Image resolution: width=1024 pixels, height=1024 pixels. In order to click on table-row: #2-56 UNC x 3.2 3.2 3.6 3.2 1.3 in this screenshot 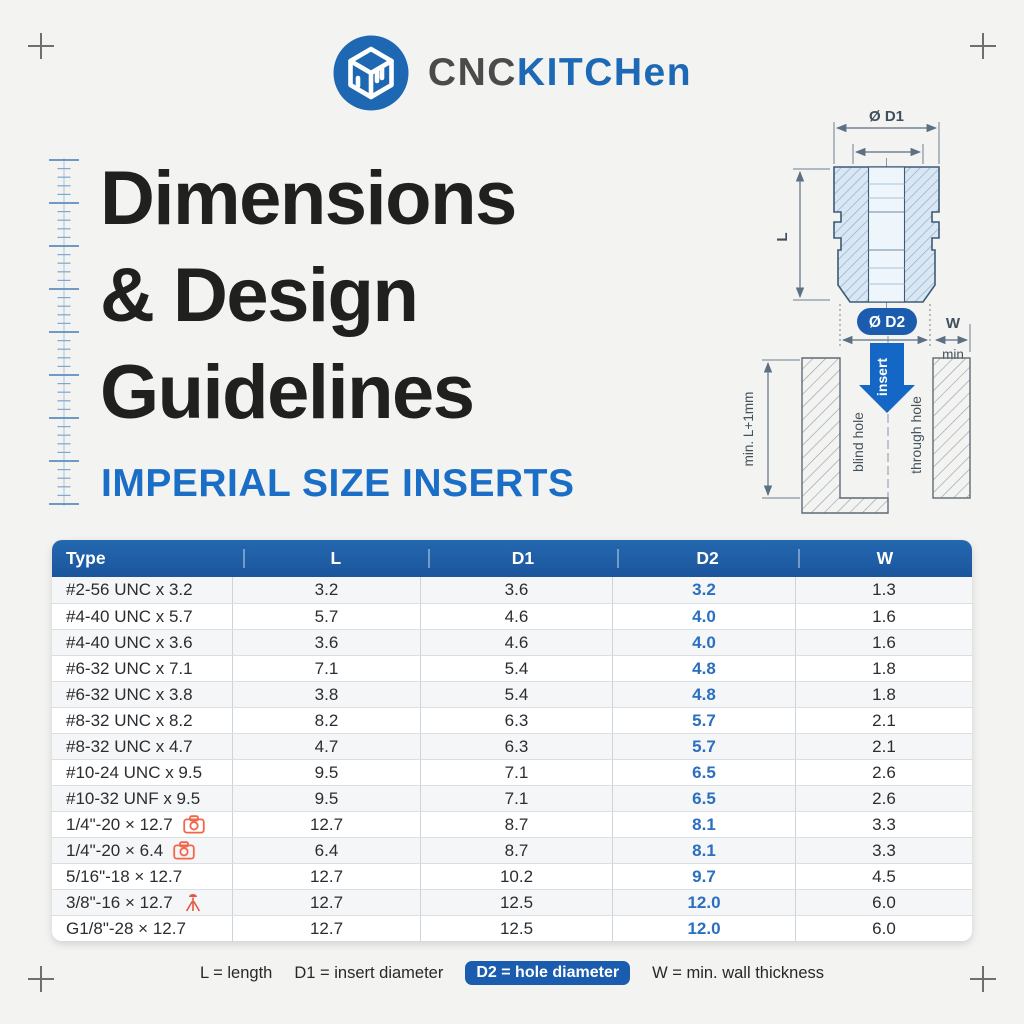, I will do `click(512, 590)`.